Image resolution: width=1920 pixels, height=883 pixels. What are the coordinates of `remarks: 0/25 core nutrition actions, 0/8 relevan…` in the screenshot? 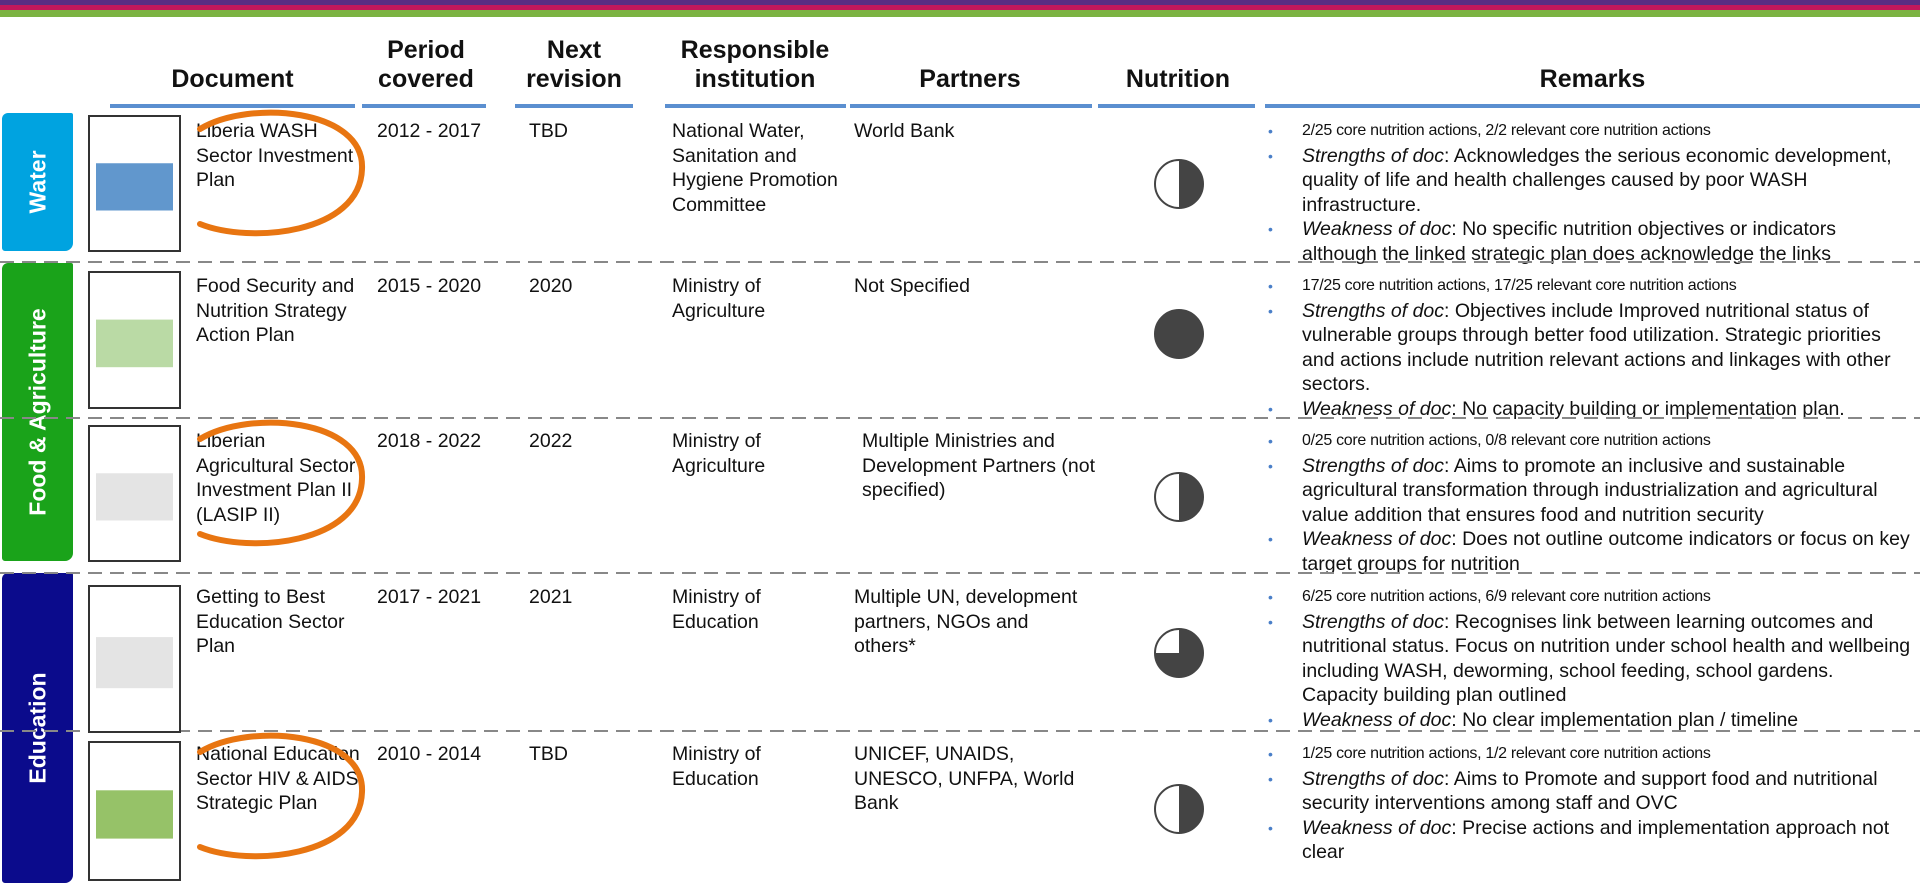 It's located at (1587, 502).